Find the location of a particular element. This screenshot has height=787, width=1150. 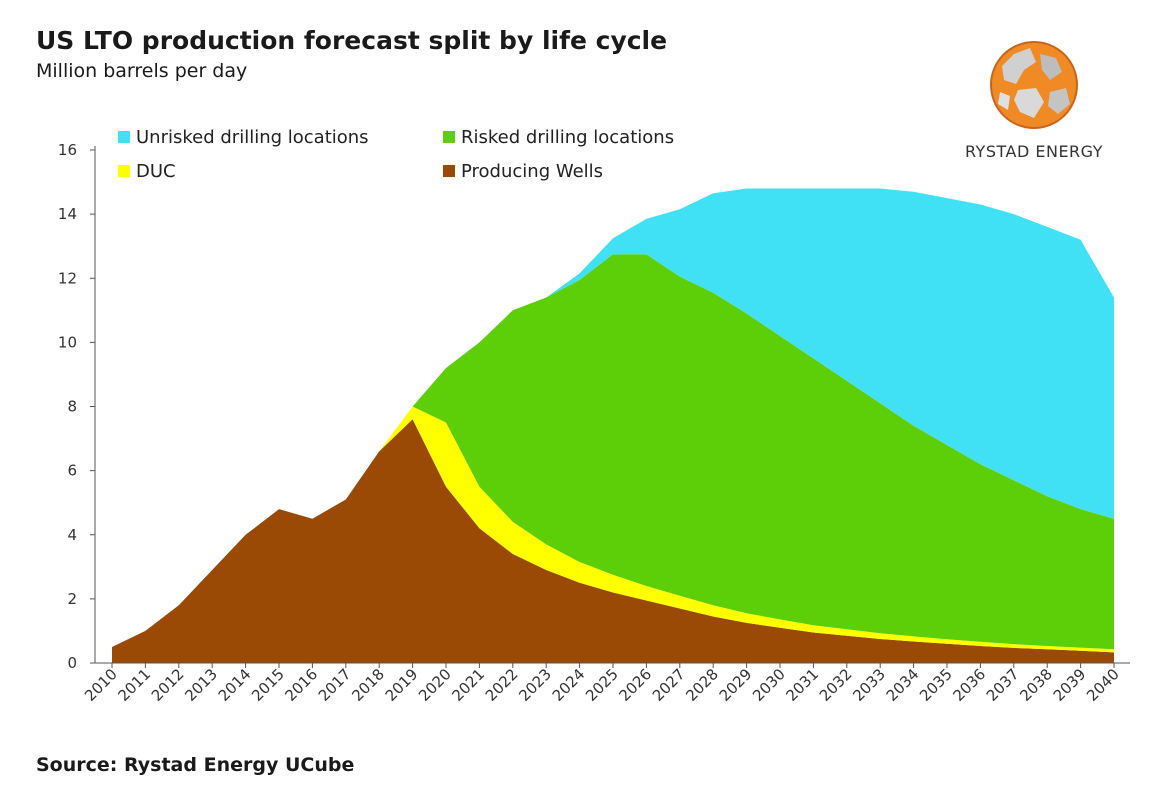

x-tick-label: 2034 is located at coordinates (903, 685).